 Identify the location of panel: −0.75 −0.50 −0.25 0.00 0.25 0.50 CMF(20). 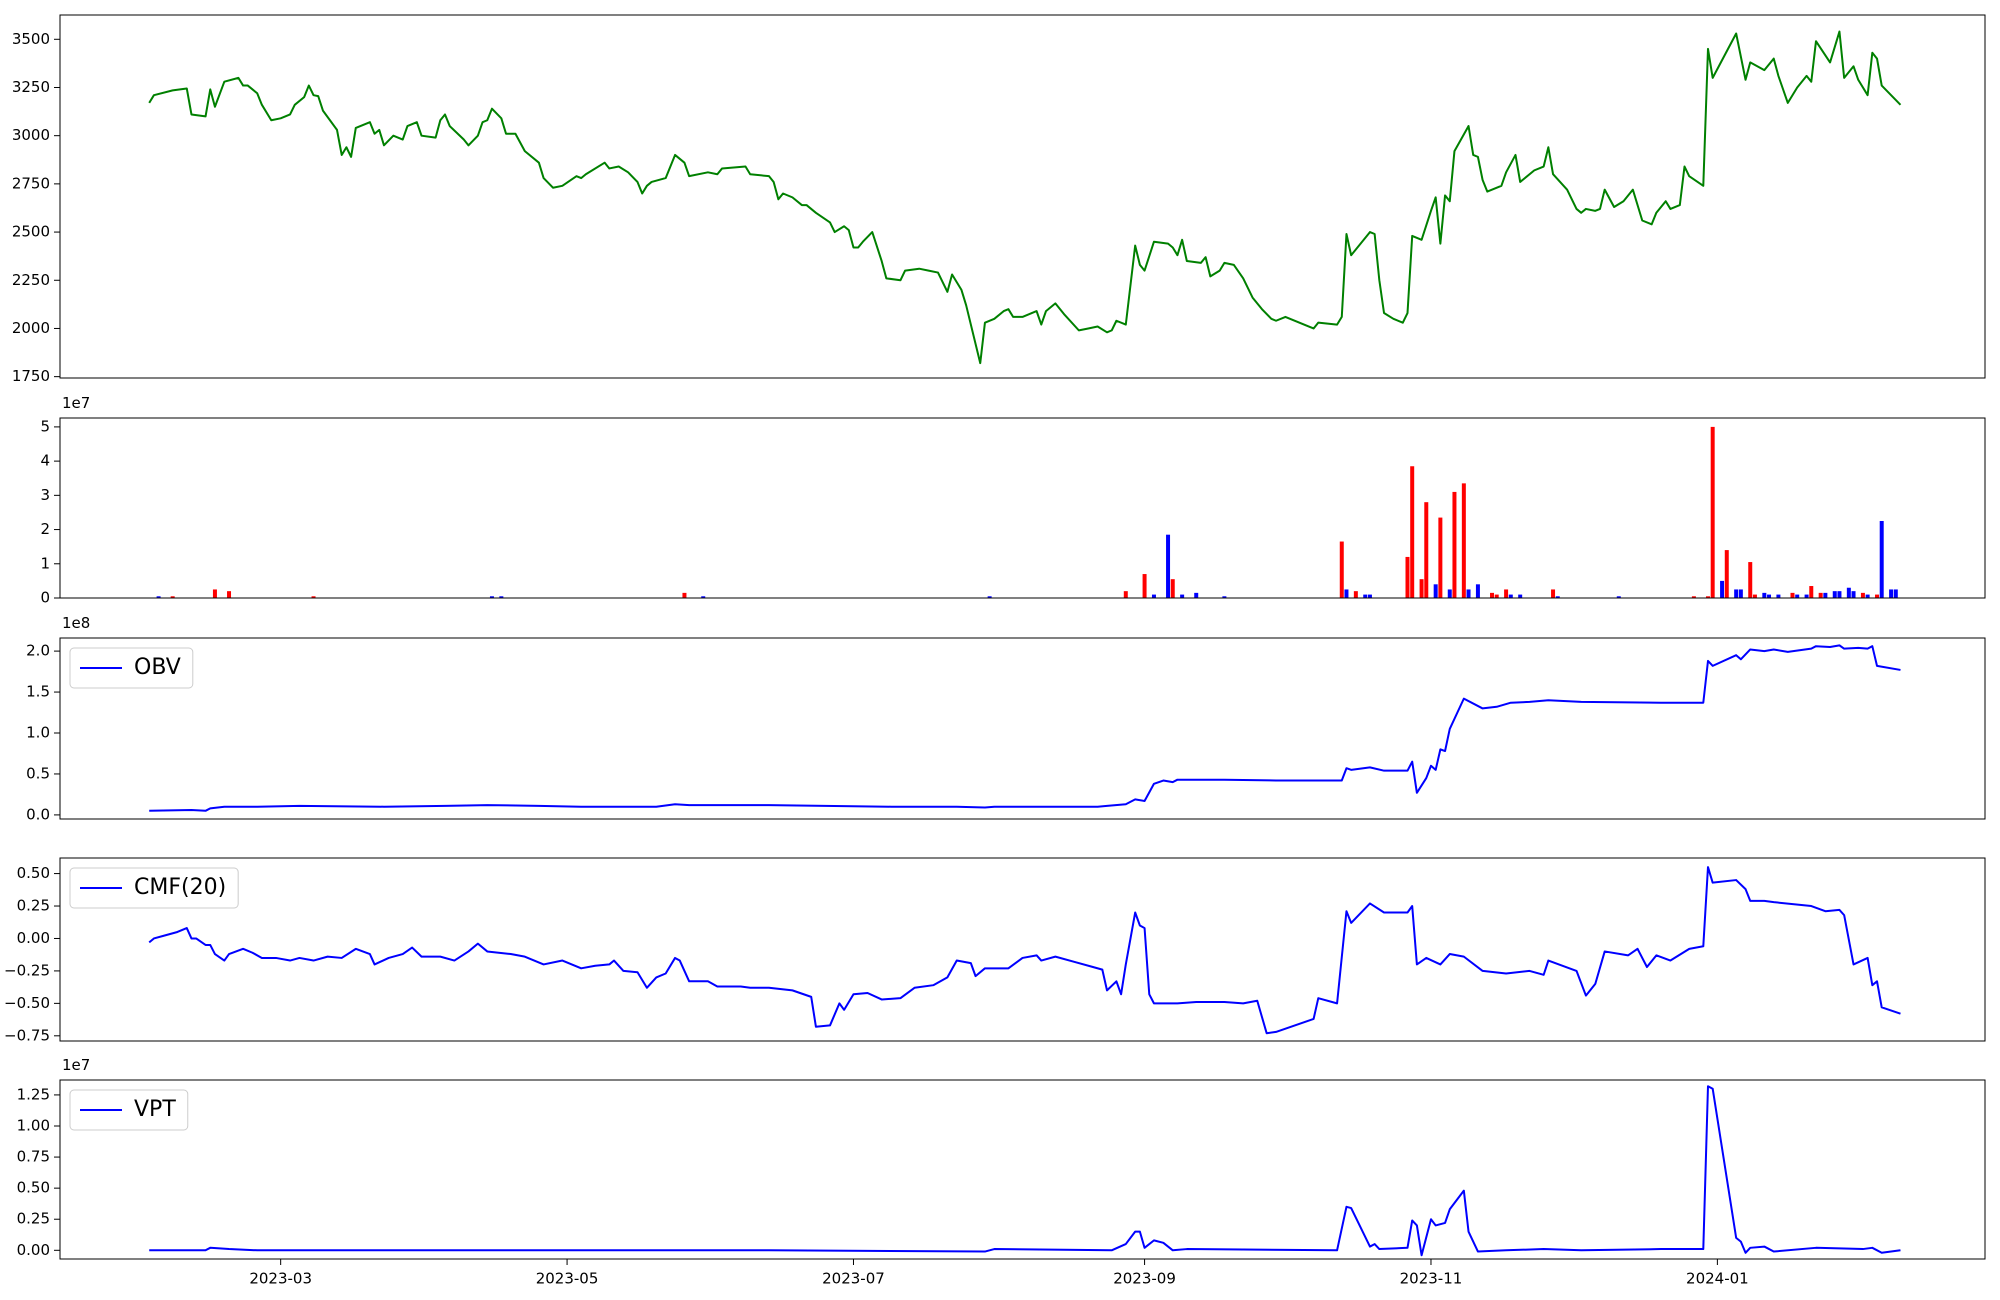
(995, 950).